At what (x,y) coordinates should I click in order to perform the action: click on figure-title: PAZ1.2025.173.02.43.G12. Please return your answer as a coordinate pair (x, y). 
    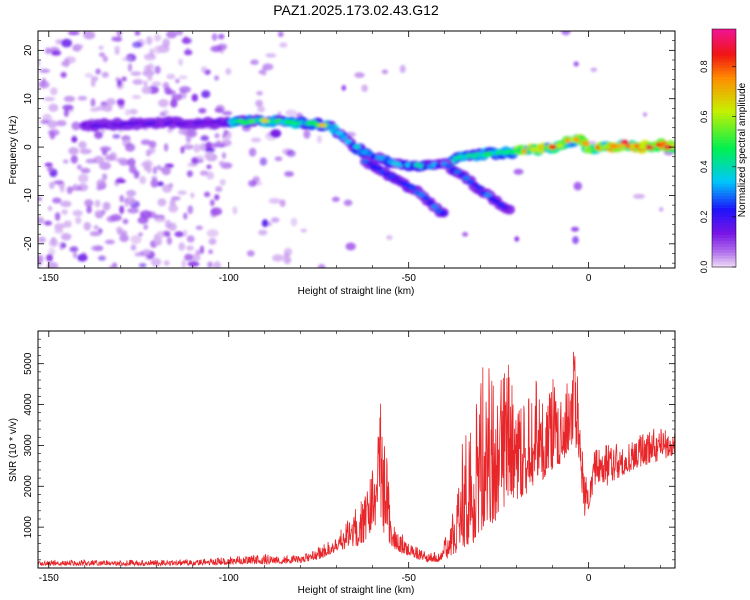
    Looking at the image, I should click on (356, 10).